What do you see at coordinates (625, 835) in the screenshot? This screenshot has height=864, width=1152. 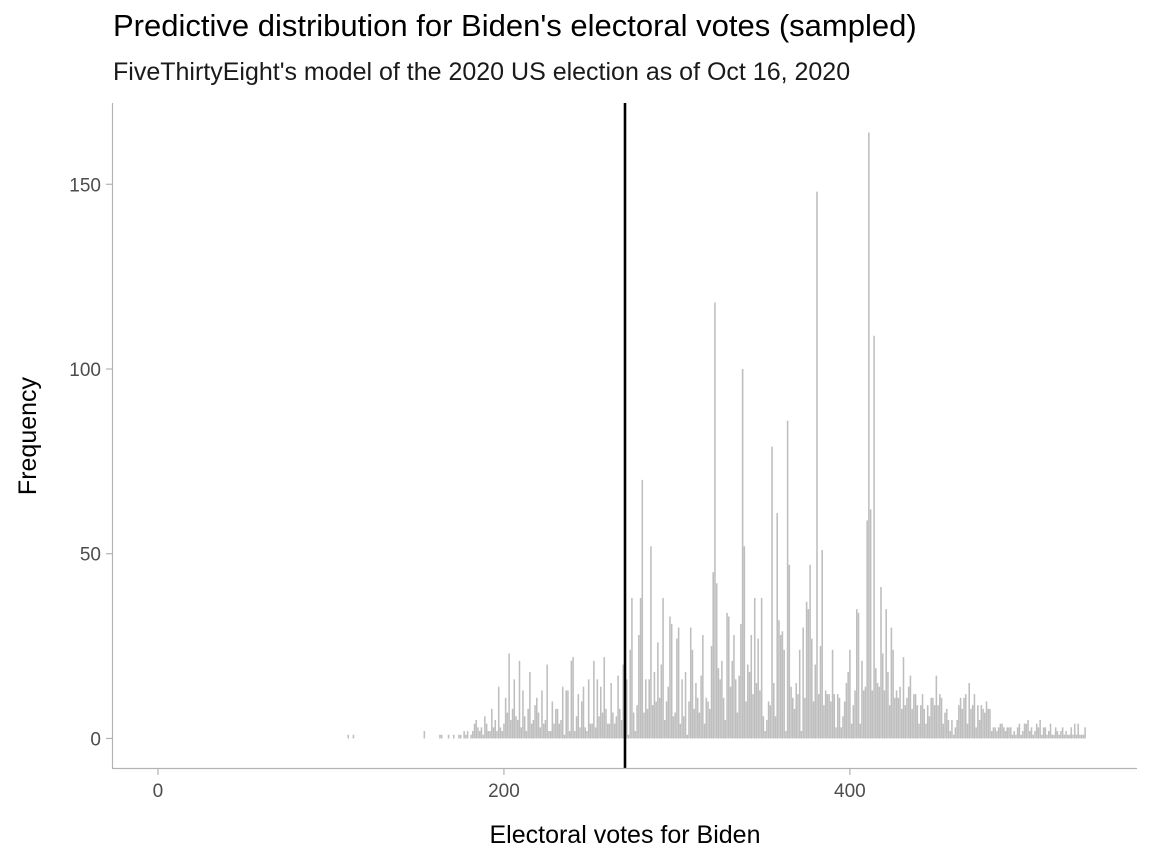 I see `x-axis-title: Electoral votes for Biden` at bounding box center [625, 835].